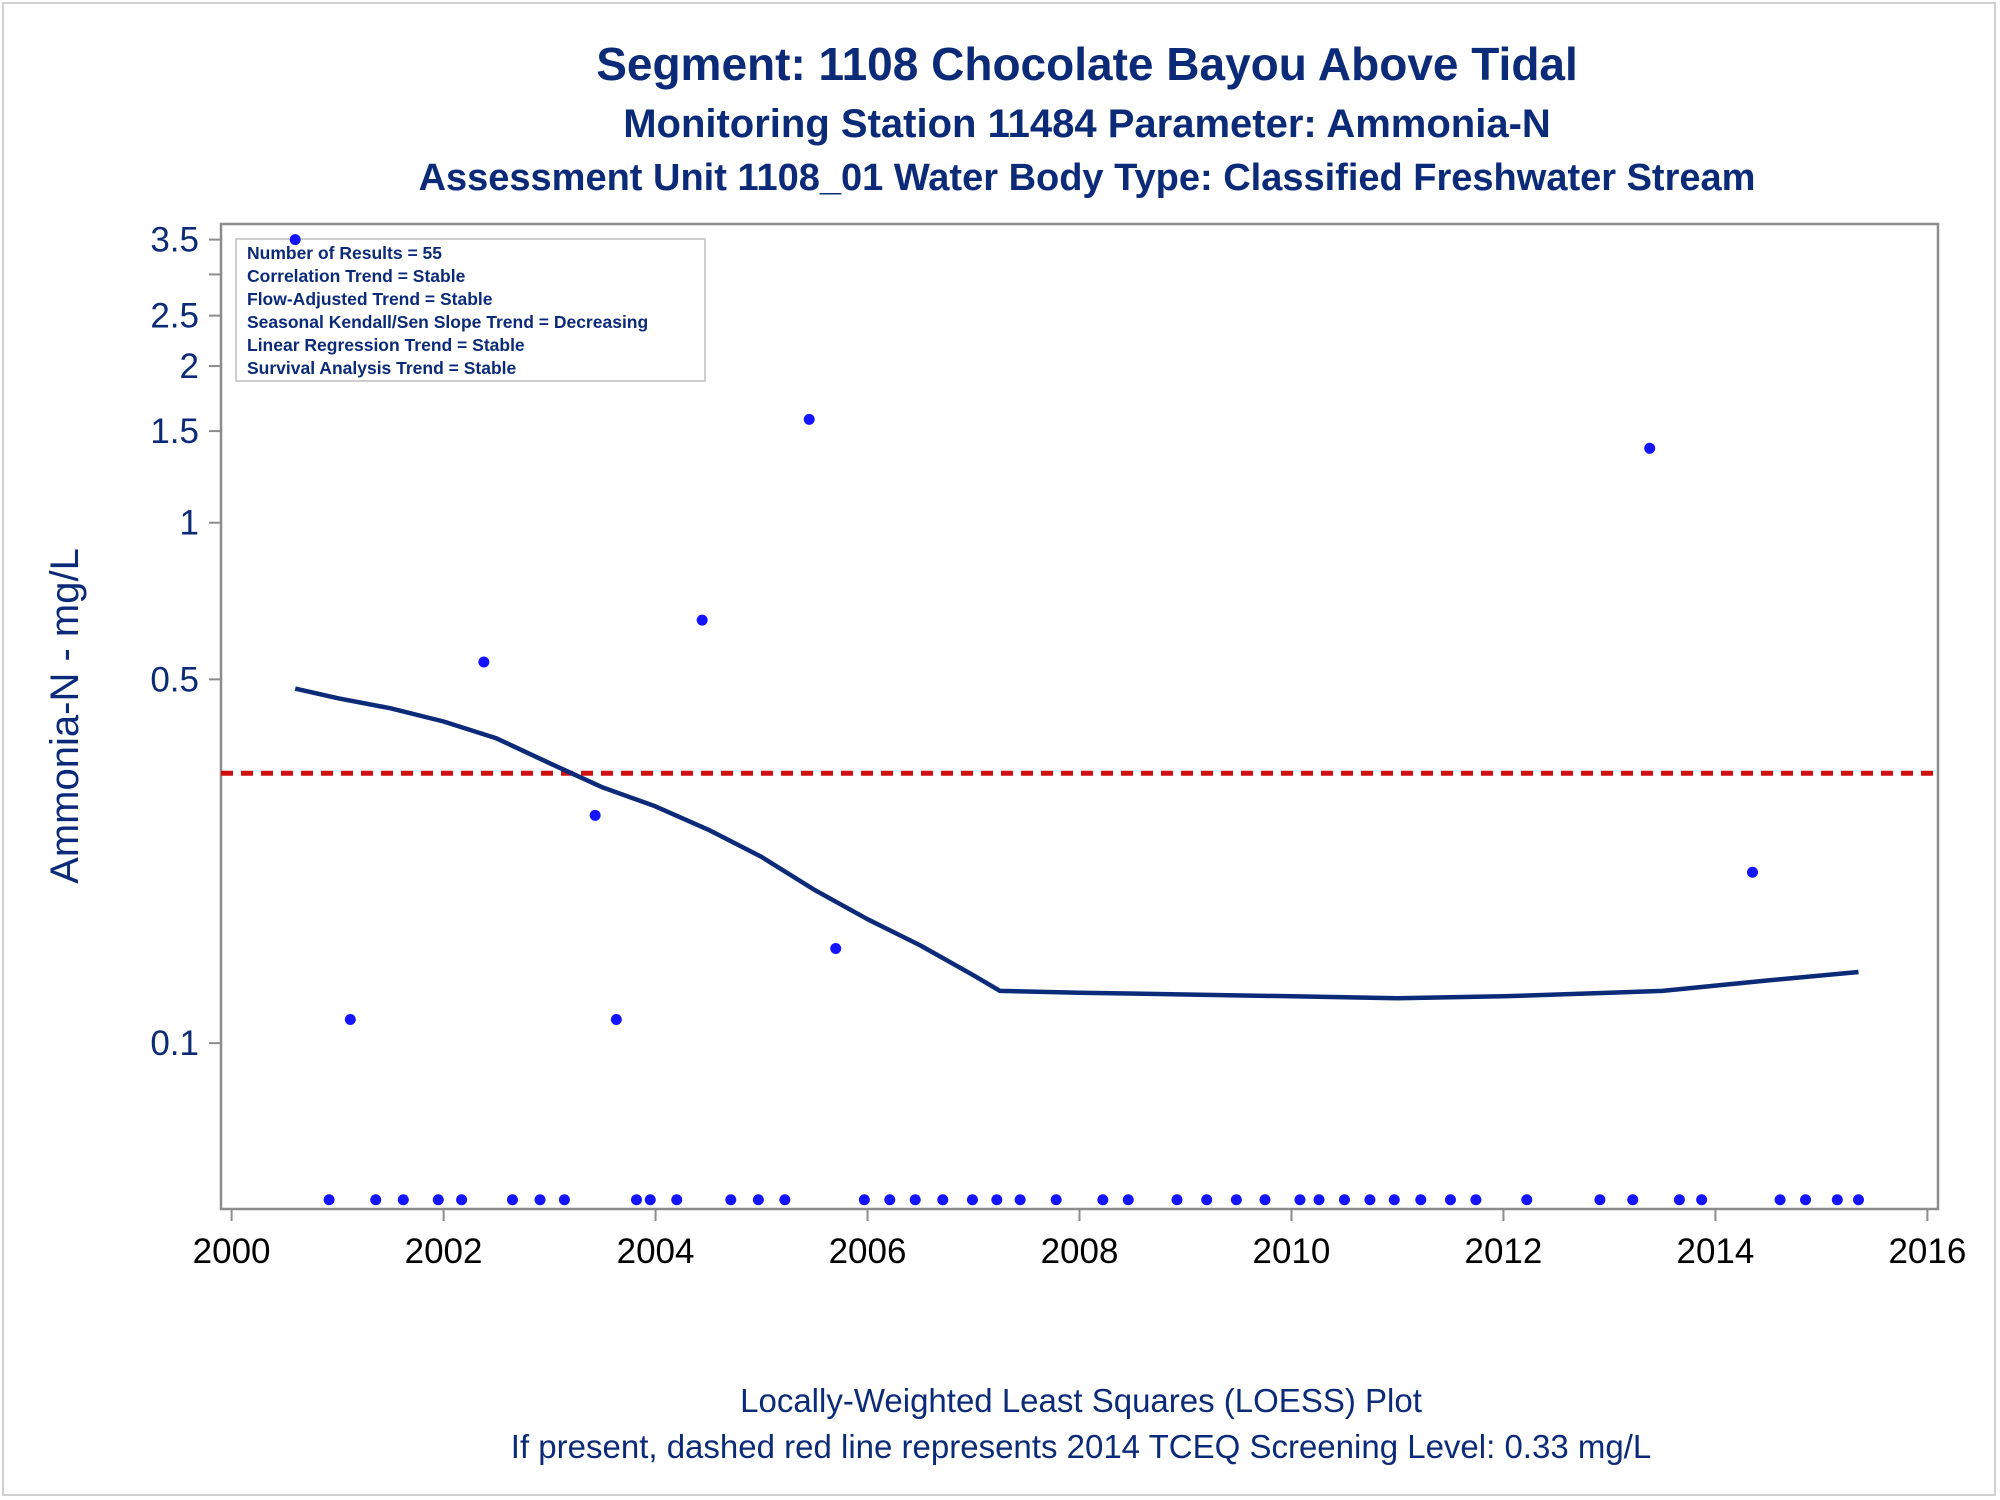 The width and height of the screenshot is (2000, 1500). I want to click on y-axis: 0.1 0.5 1 1.5 2 2.5 3.5, so click(185, 642).